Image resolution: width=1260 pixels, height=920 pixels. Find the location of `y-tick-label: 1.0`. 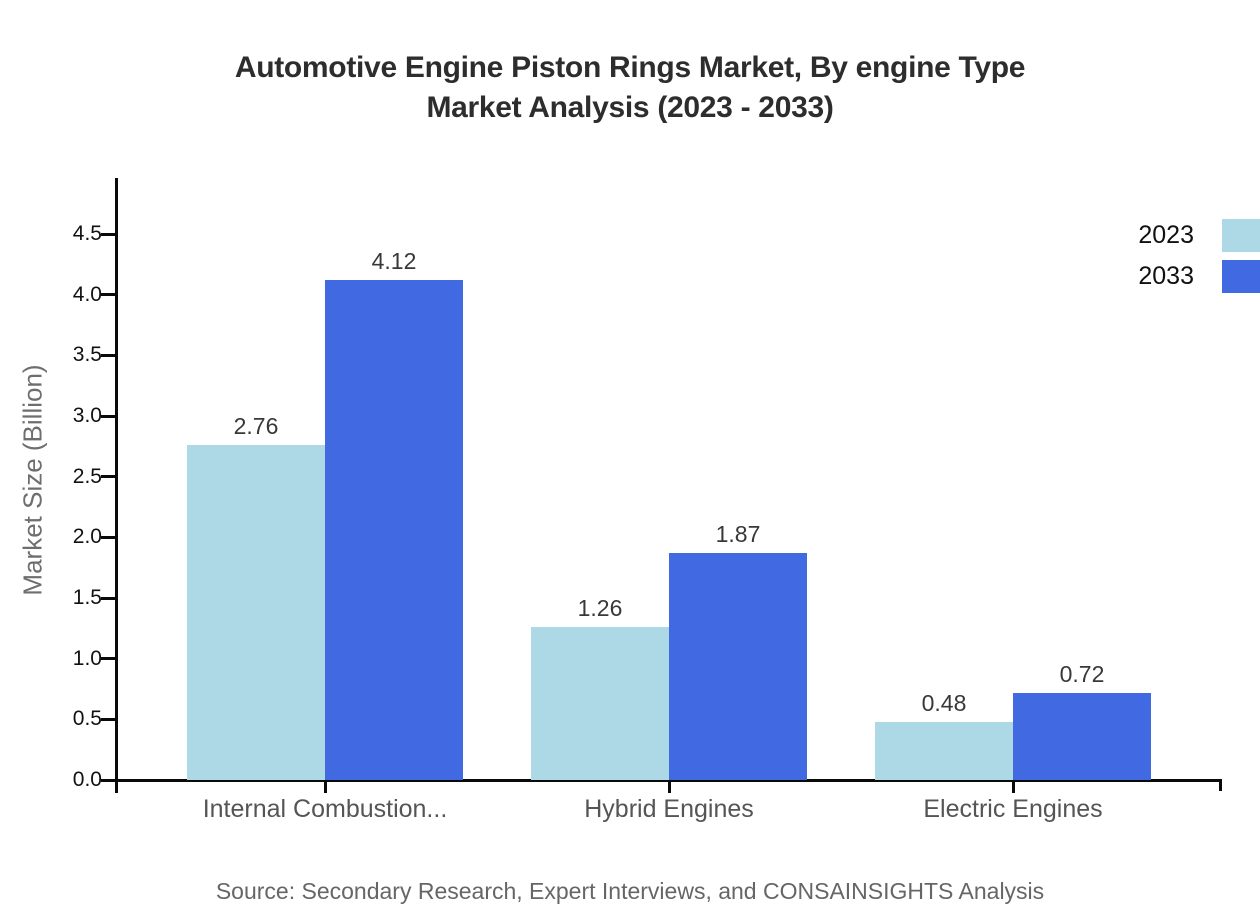

y-tick-label: 1.0 is located at coordinates (87, 658).